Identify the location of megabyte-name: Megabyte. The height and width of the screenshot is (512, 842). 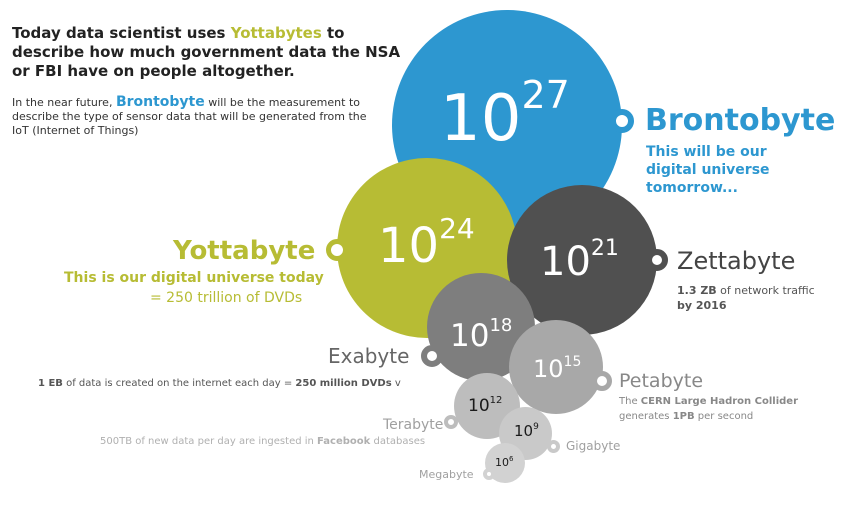
(446, 474).